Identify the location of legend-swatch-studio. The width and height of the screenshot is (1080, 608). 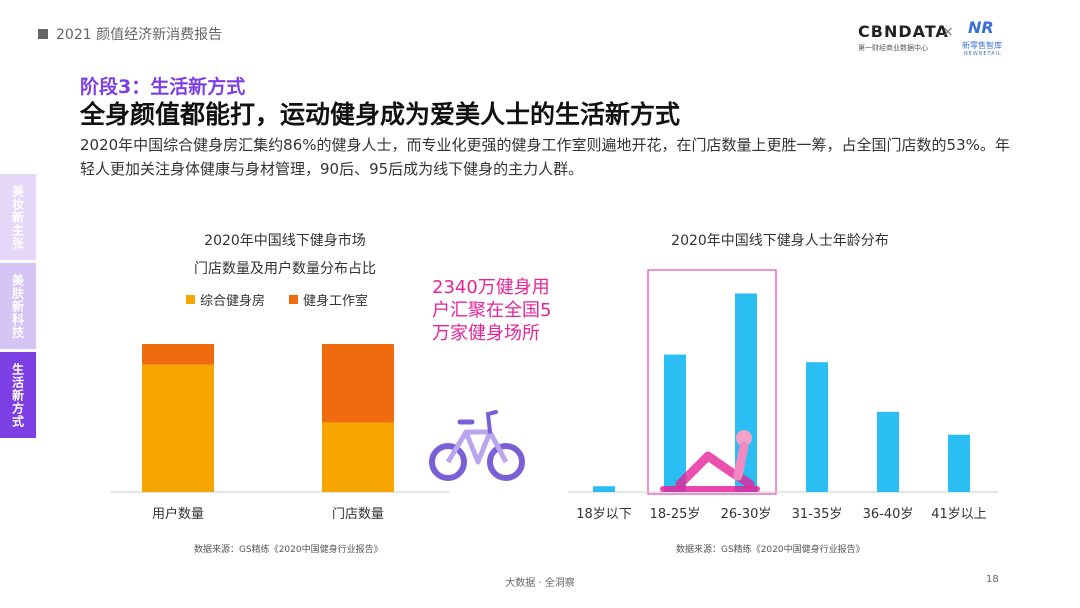
(294, 299).